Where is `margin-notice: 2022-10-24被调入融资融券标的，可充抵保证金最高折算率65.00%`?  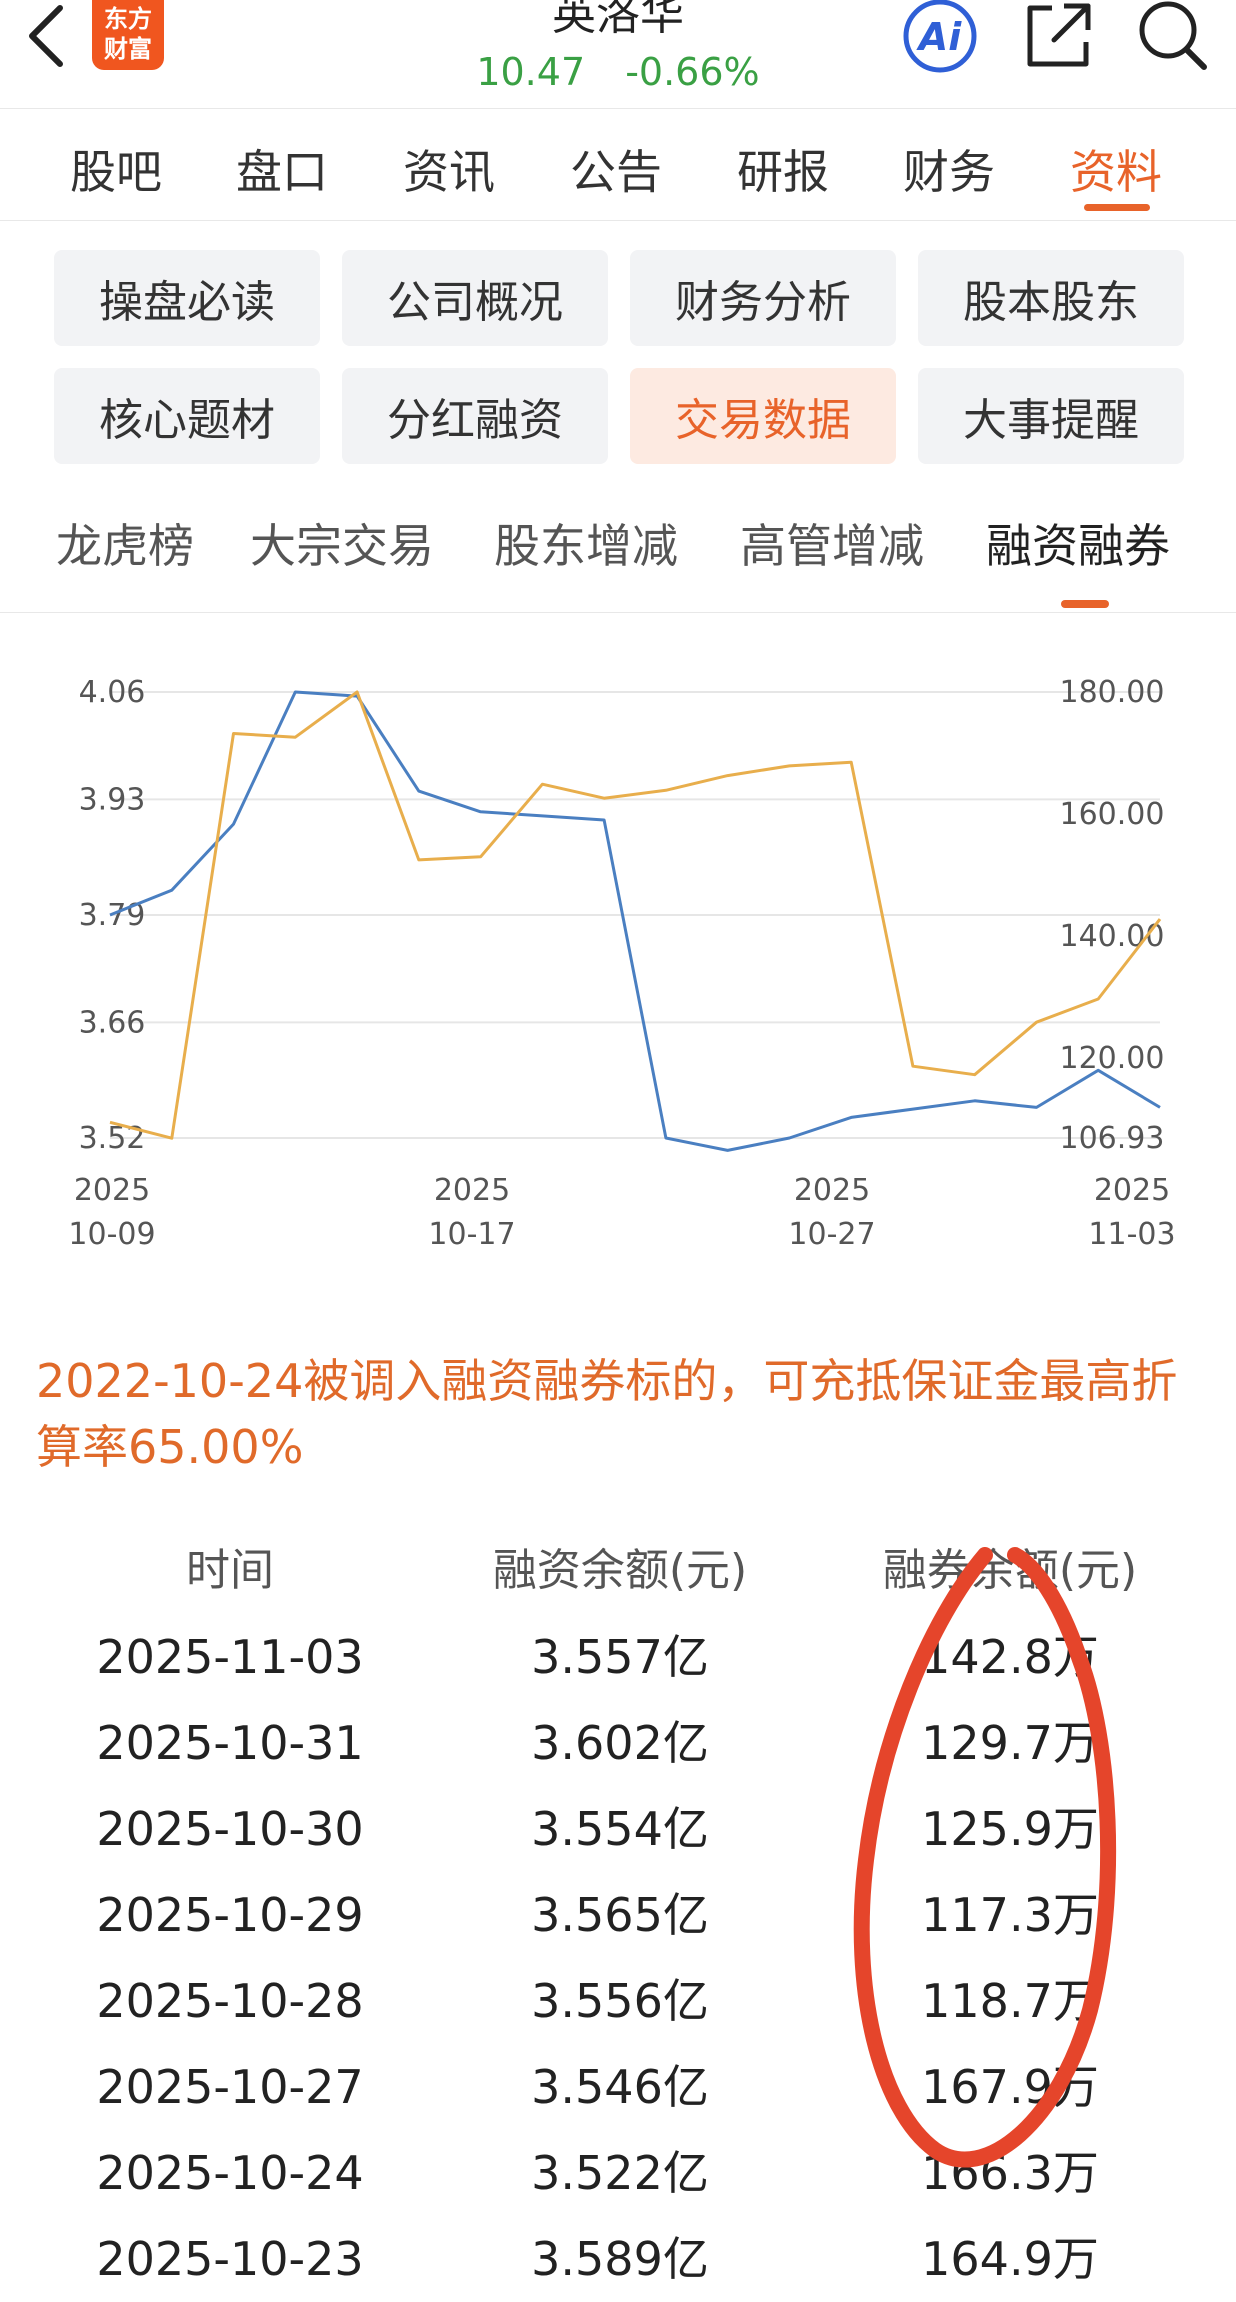 margin-notice: 2022-10-24被调入融资融券标的，可充抵保证金最高折算率65.00% is located at coordinates (607, 1414).